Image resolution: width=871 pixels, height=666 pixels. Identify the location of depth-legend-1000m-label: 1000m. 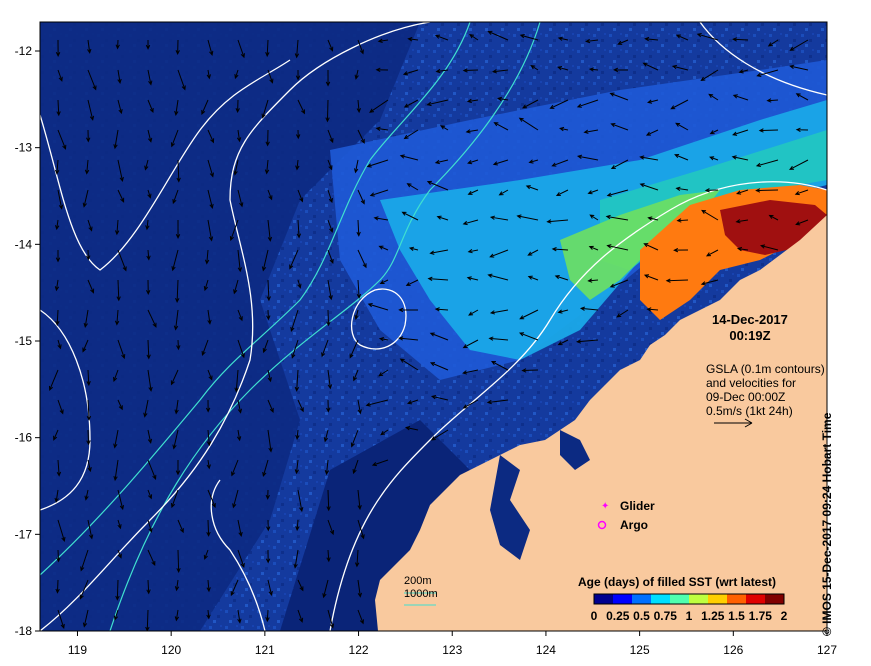
(421, 594).